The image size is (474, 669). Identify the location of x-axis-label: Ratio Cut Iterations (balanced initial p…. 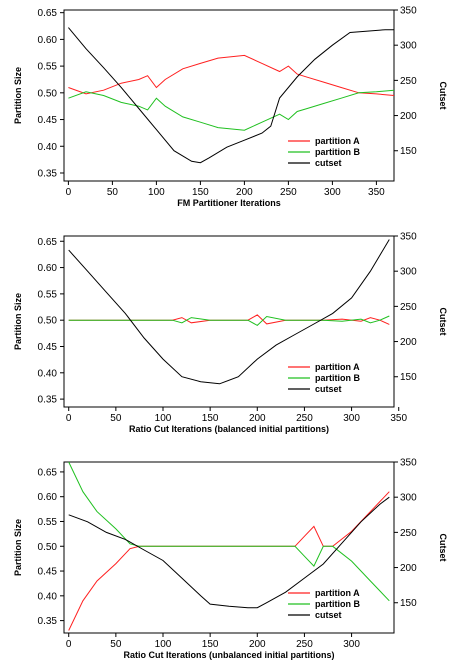
(229, 429).